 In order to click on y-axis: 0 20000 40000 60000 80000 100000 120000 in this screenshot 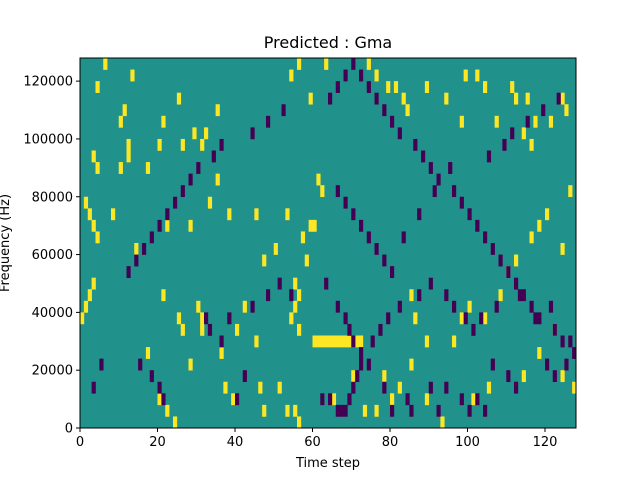, I will do `click(51, 256)`.